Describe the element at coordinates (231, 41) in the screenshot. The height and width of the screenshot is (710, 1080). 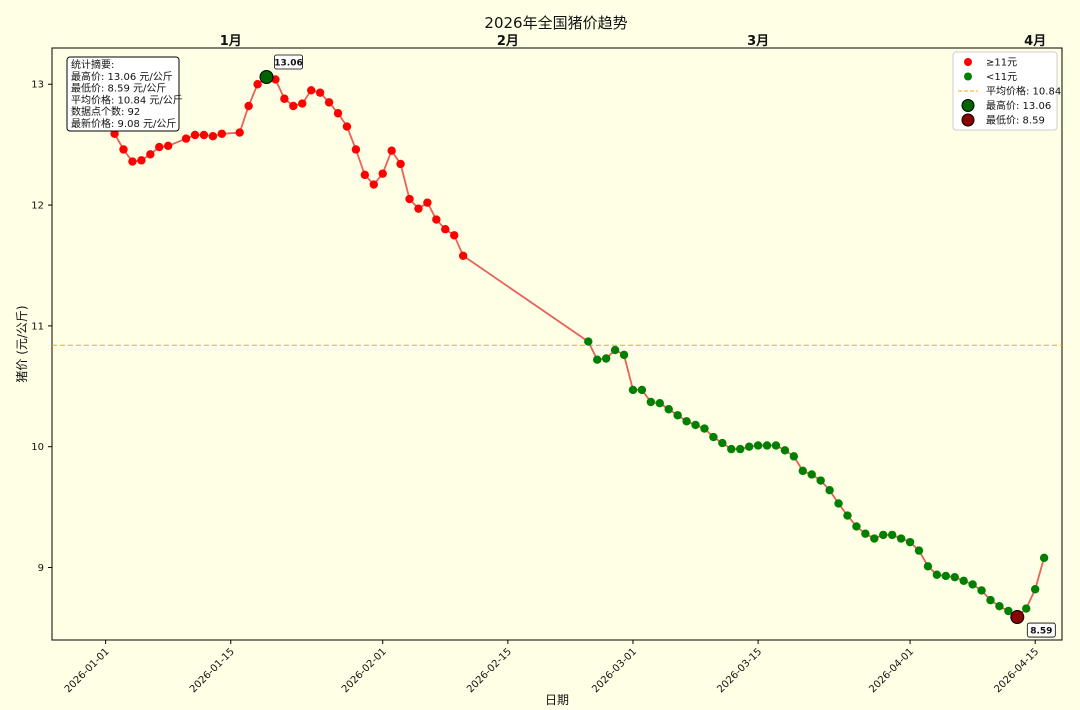
I see `month-label: 1月` at that location.